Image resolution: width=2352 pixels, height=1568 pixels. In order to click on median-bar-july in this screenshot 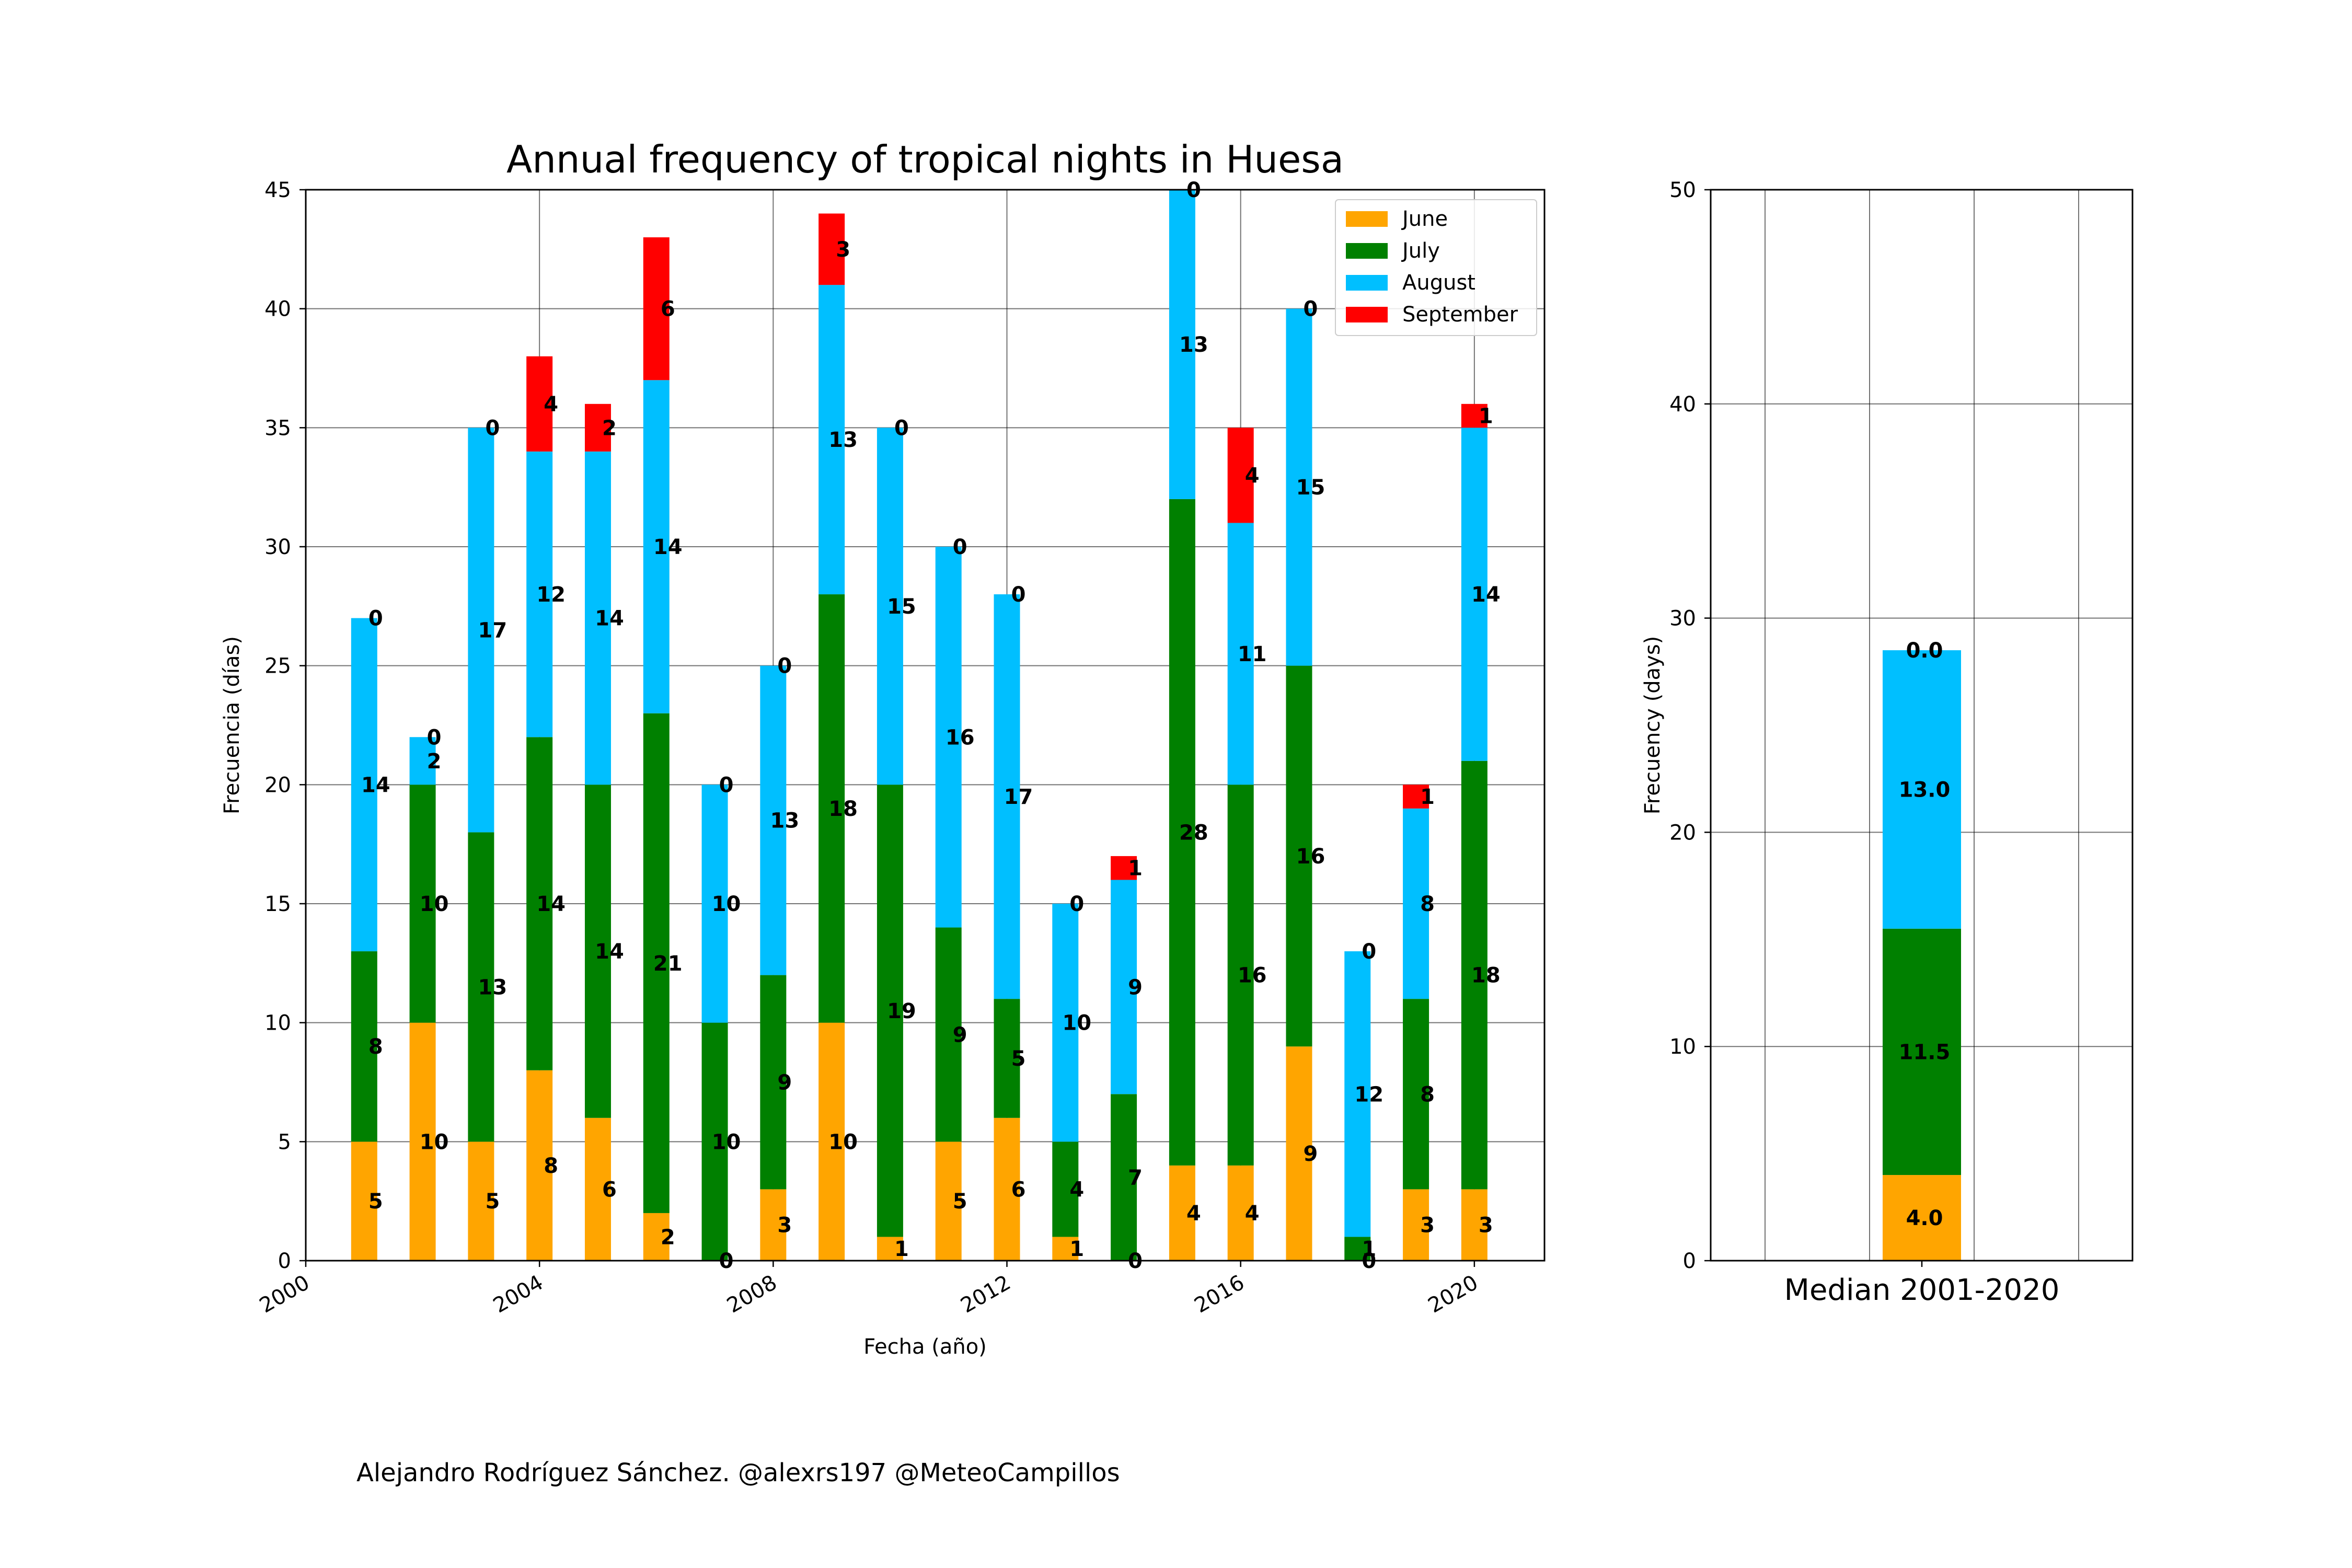, I will do `click(1922, 1051)`.